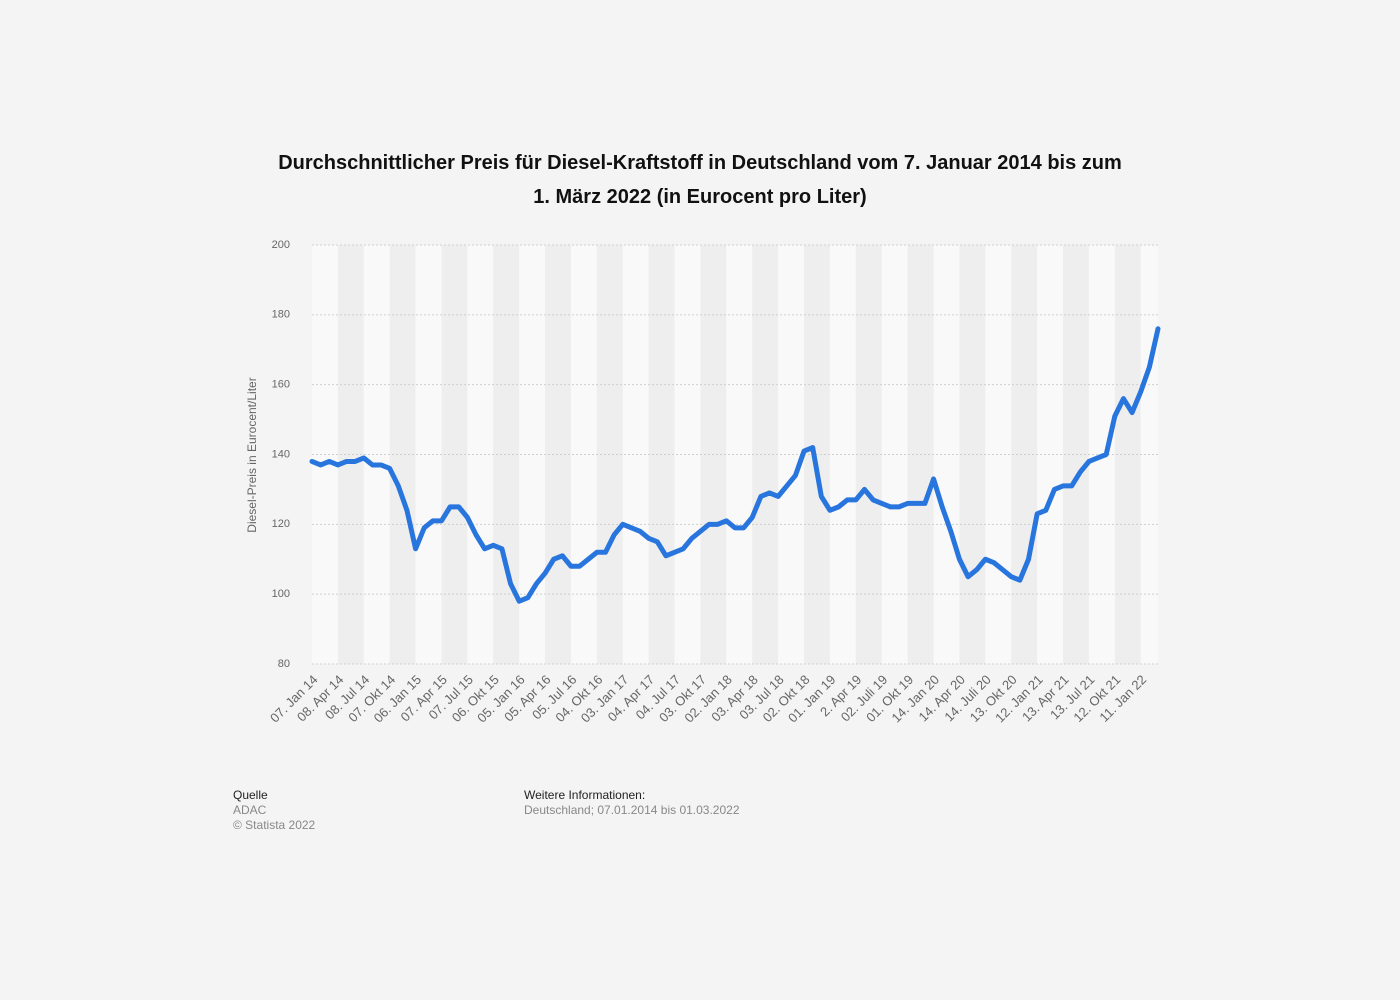 Image resolution: width=1400 pixels, height=1000 pixels. I want to click on y-tick-label: 120, so click(281, 524).